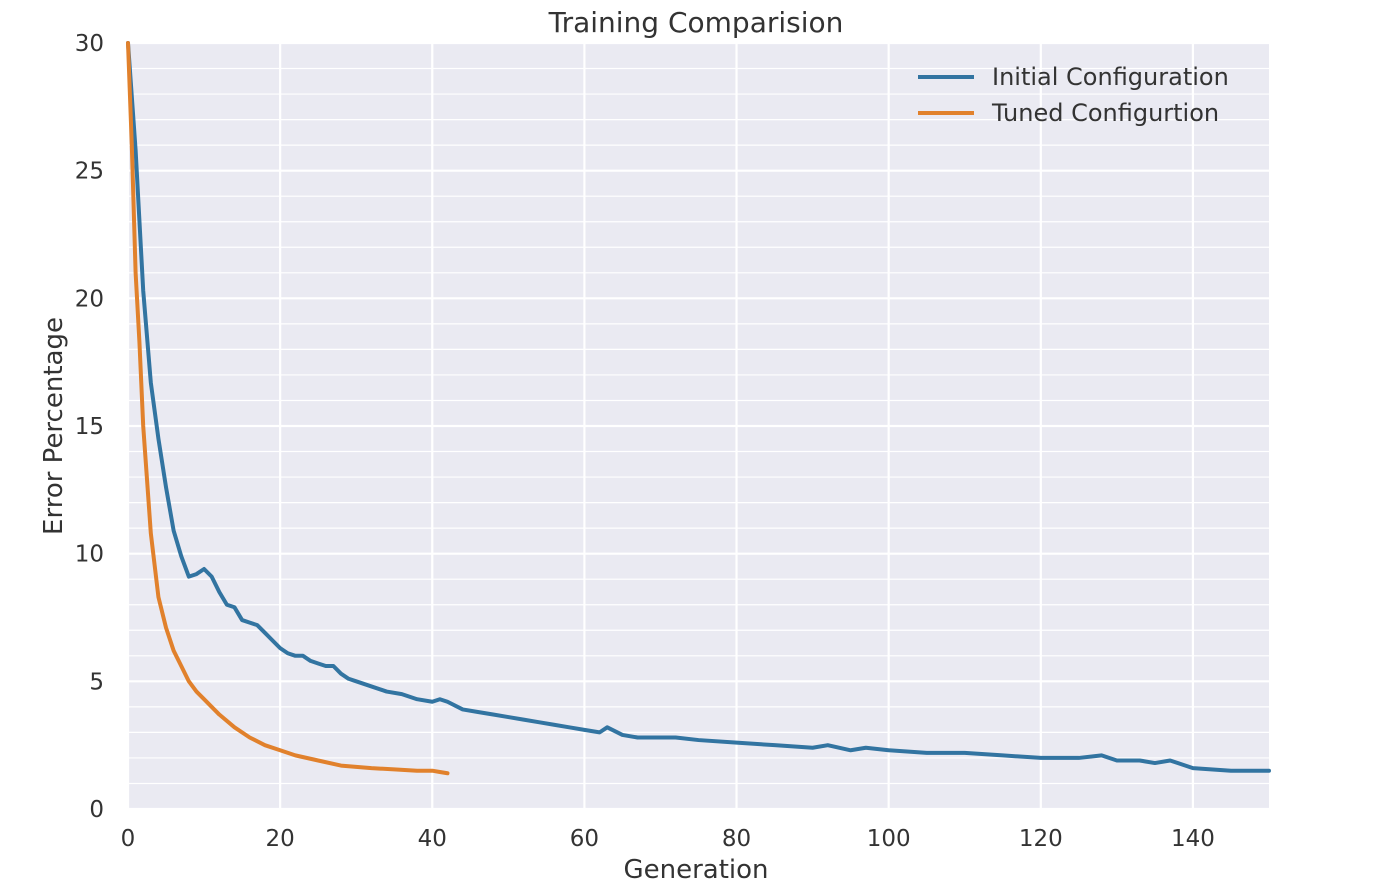 The image size is (1396, 894). I want to click on legend-label-tuned: Tuned Configurtion, so click(1105, 113).